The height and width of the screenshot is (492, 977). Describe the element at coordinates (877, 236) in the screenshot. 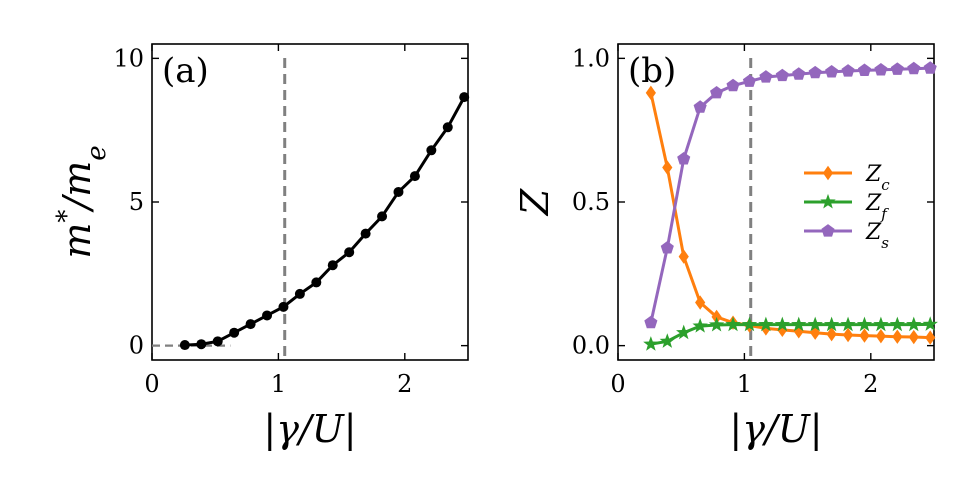

I see `legend-label: Zs` at that location.